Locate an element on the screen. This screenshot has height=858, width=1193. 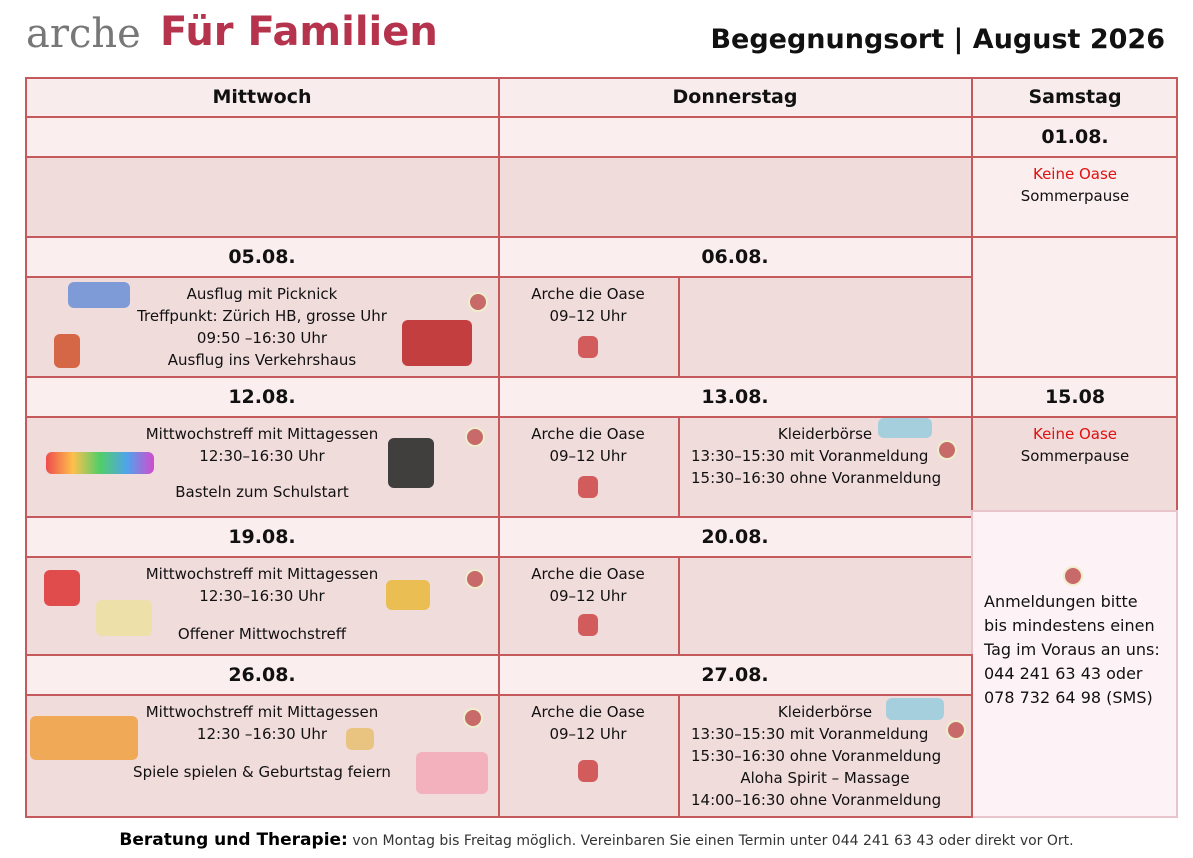
date: 15.08 is located at coordinates (1075, 397).